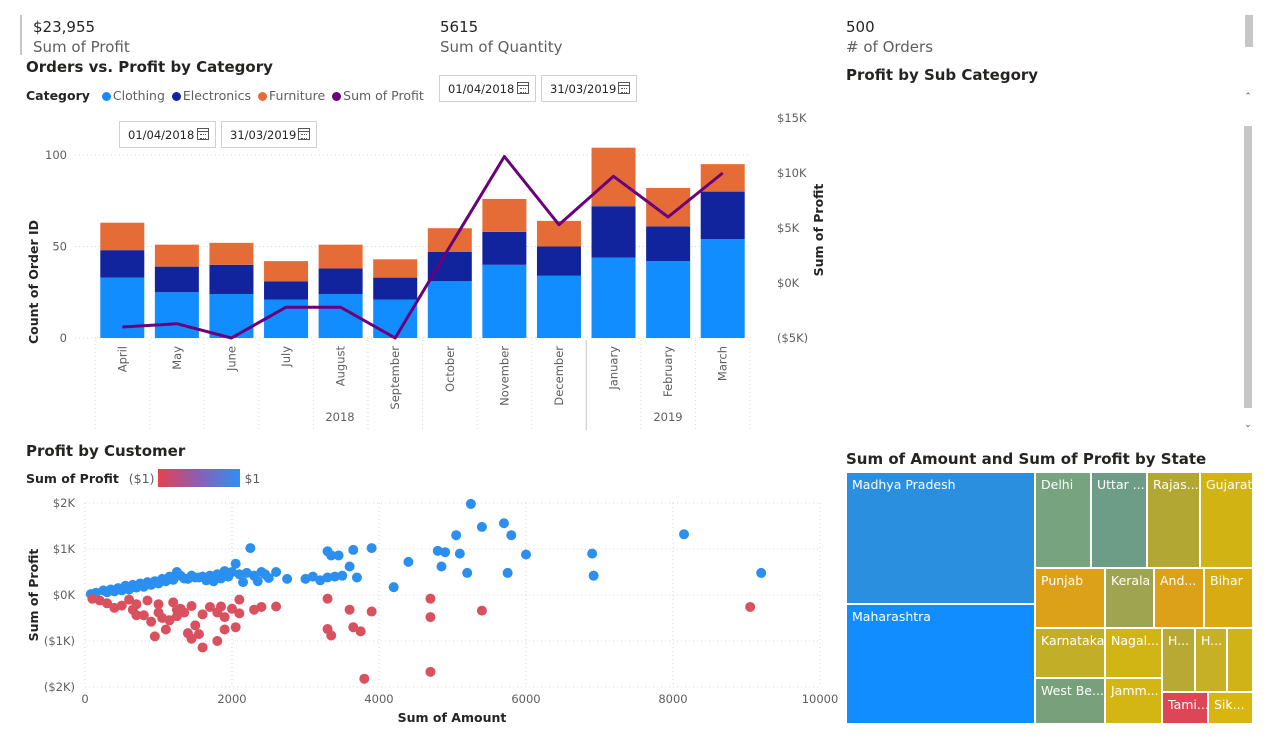 This screenshot has width=1280, height=745. Describe the element at coordinates (1249, 31) in the screenshot. I see `top-scrollbar-thumb` at that location.